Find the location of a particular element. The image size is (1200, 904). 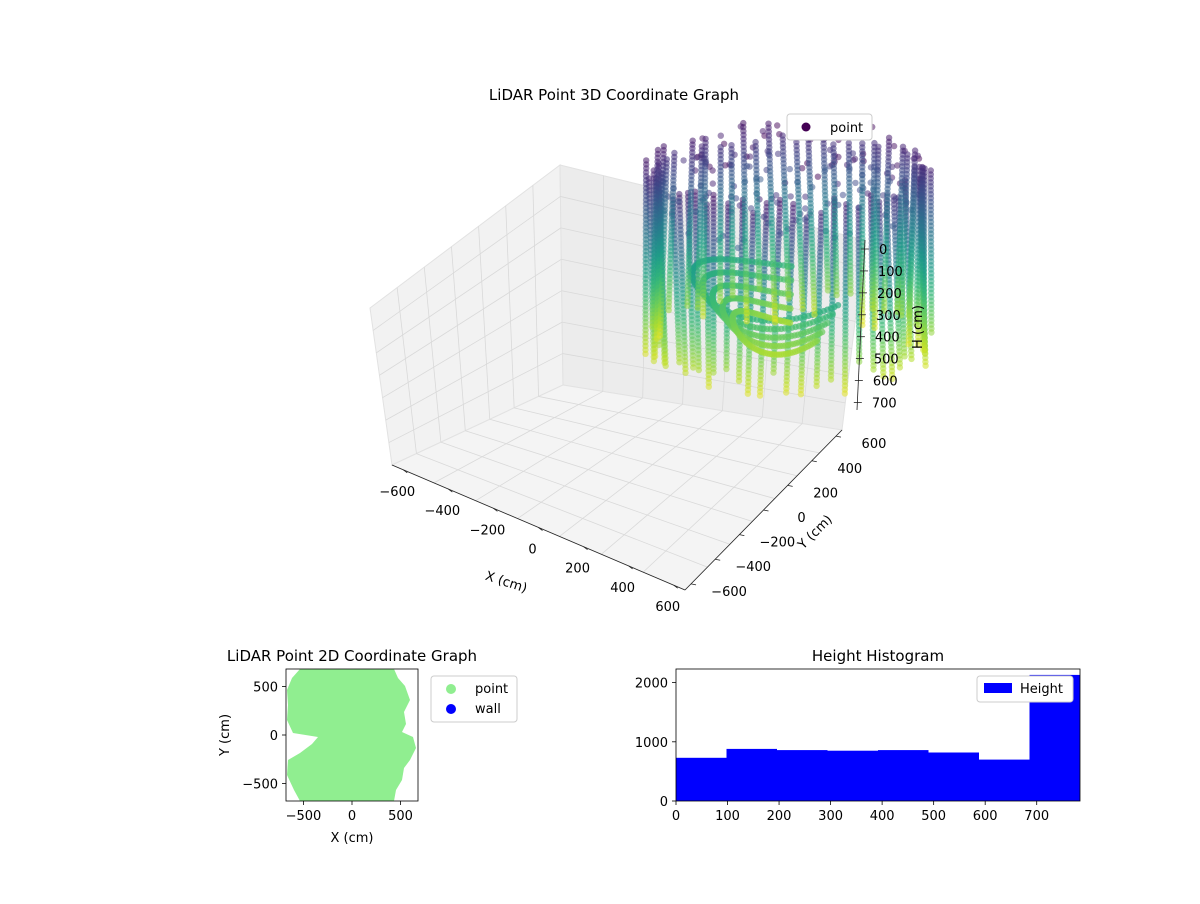

x-tick-label: −600 is located at coordinates (397, 492).